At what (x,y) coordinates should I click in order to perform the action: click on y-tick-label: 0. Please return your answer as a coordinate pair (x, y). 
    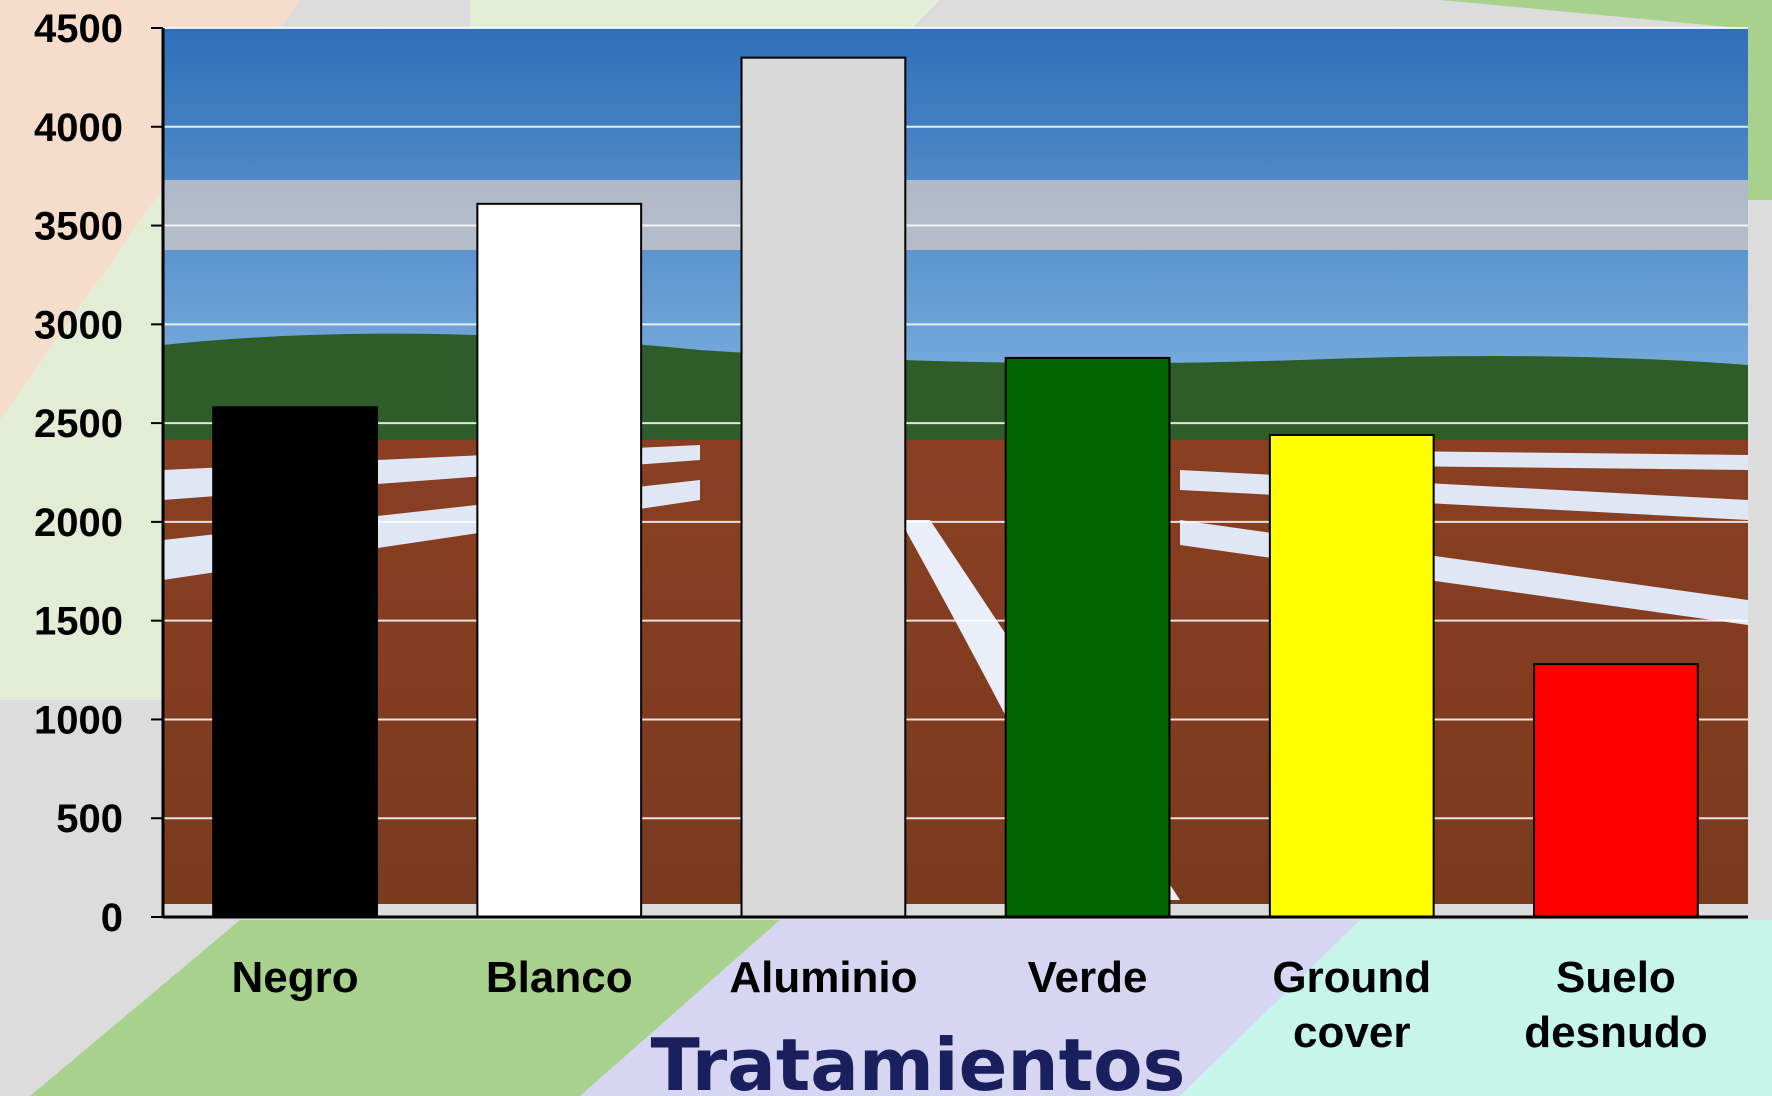
    Looking at the image, I should click on (112, 918).